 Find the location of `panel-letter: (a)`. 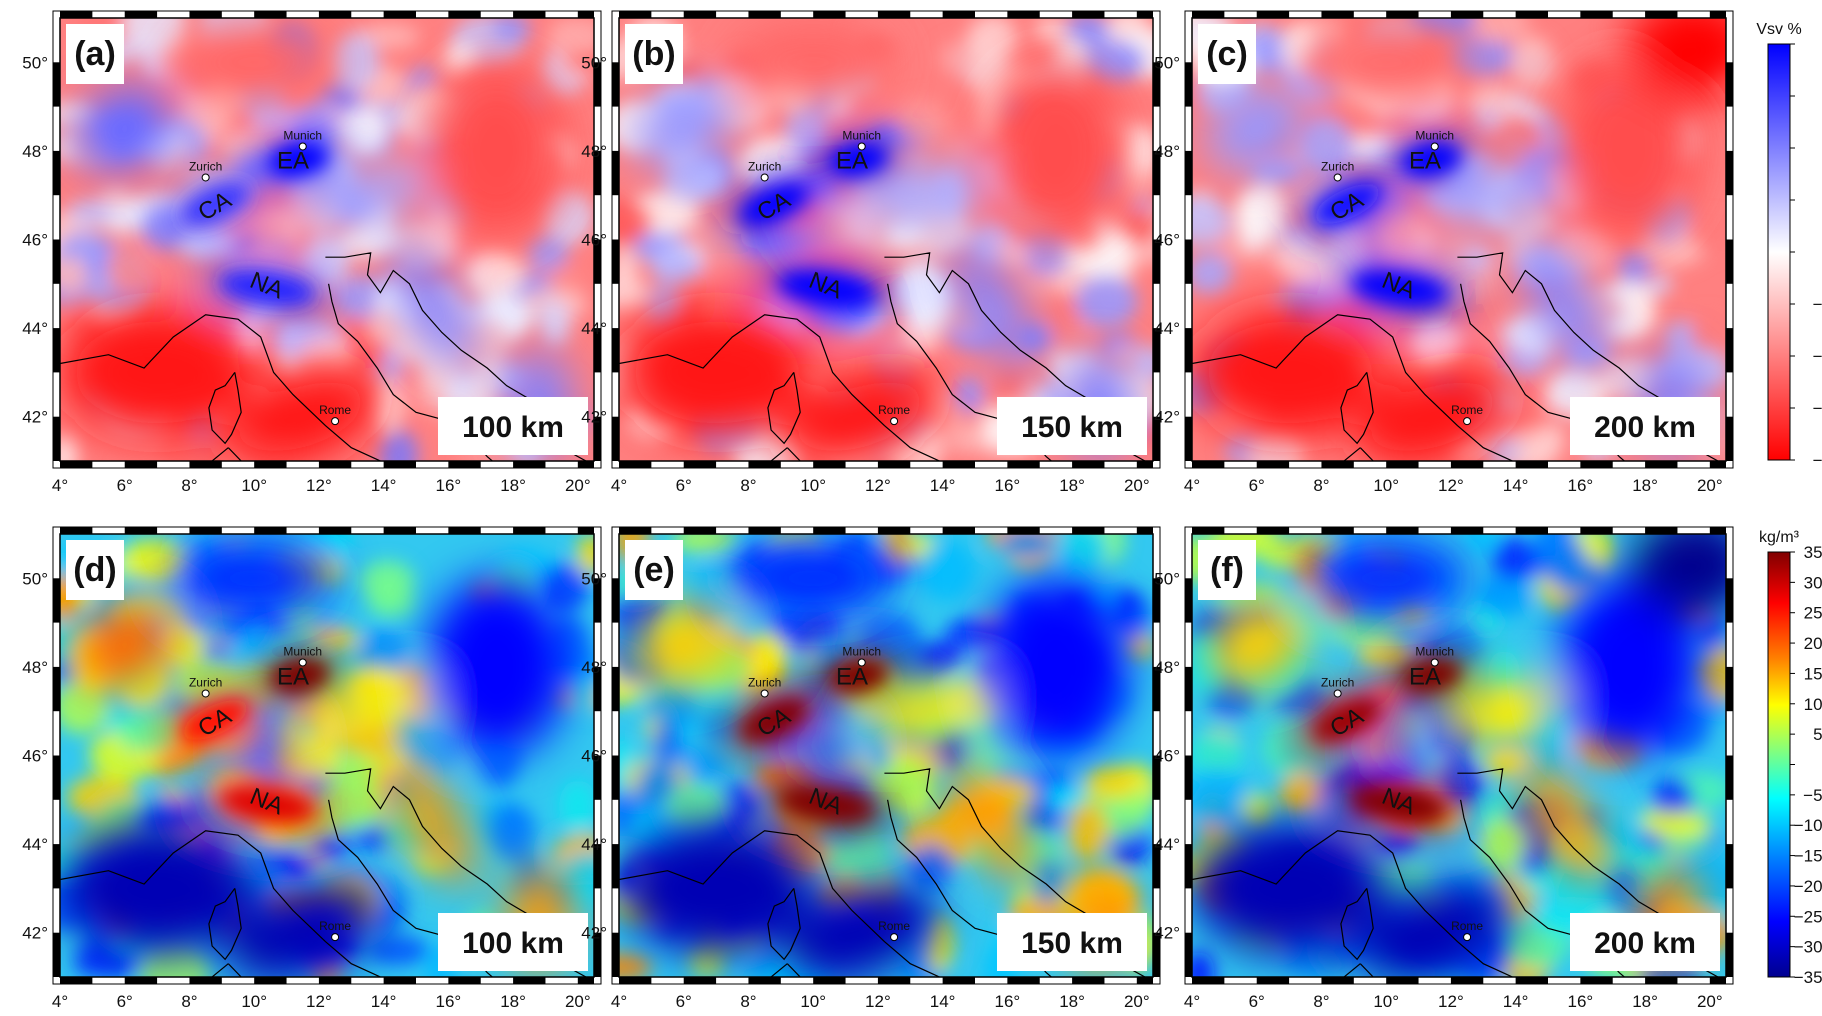

panel-letter: (a) is located at coordinates (95, 54).